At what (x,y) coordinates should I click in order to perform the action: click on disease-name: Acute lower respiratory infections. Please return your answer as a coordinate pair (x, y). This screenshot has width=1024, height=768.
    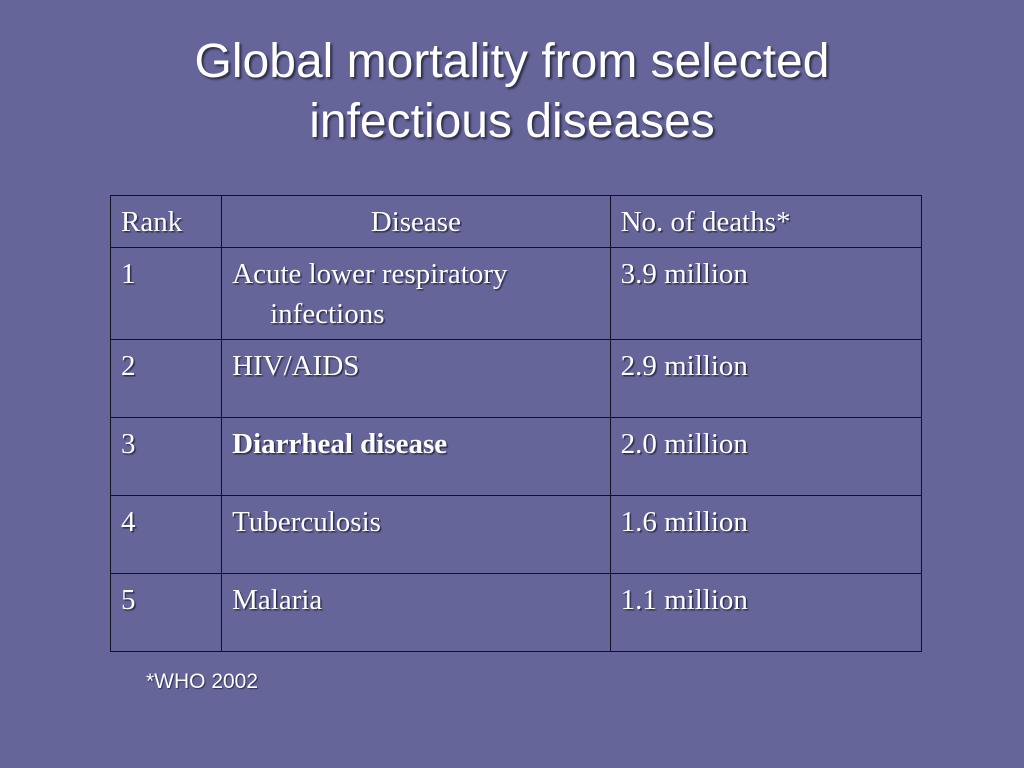
    Looking at the image, I should click on (370, 294).